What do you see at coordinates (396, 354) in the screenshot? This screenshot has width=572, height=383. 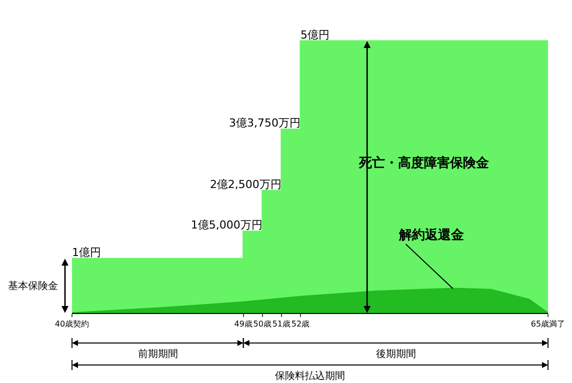 I see `text: 後期期間` at bounding box center [396, 354].